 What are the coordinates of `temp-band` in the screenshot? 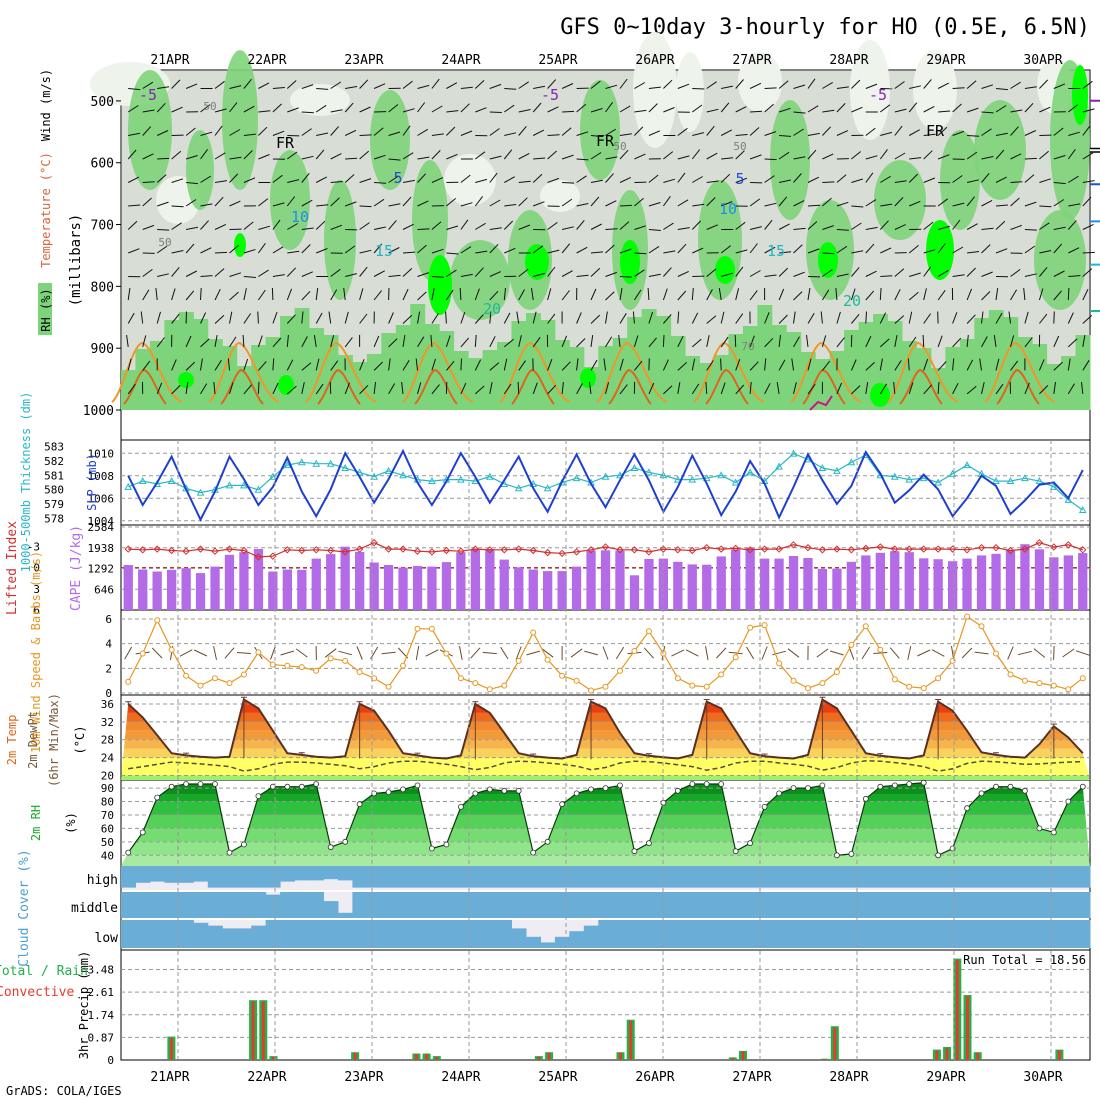 It's located at (605, 735).